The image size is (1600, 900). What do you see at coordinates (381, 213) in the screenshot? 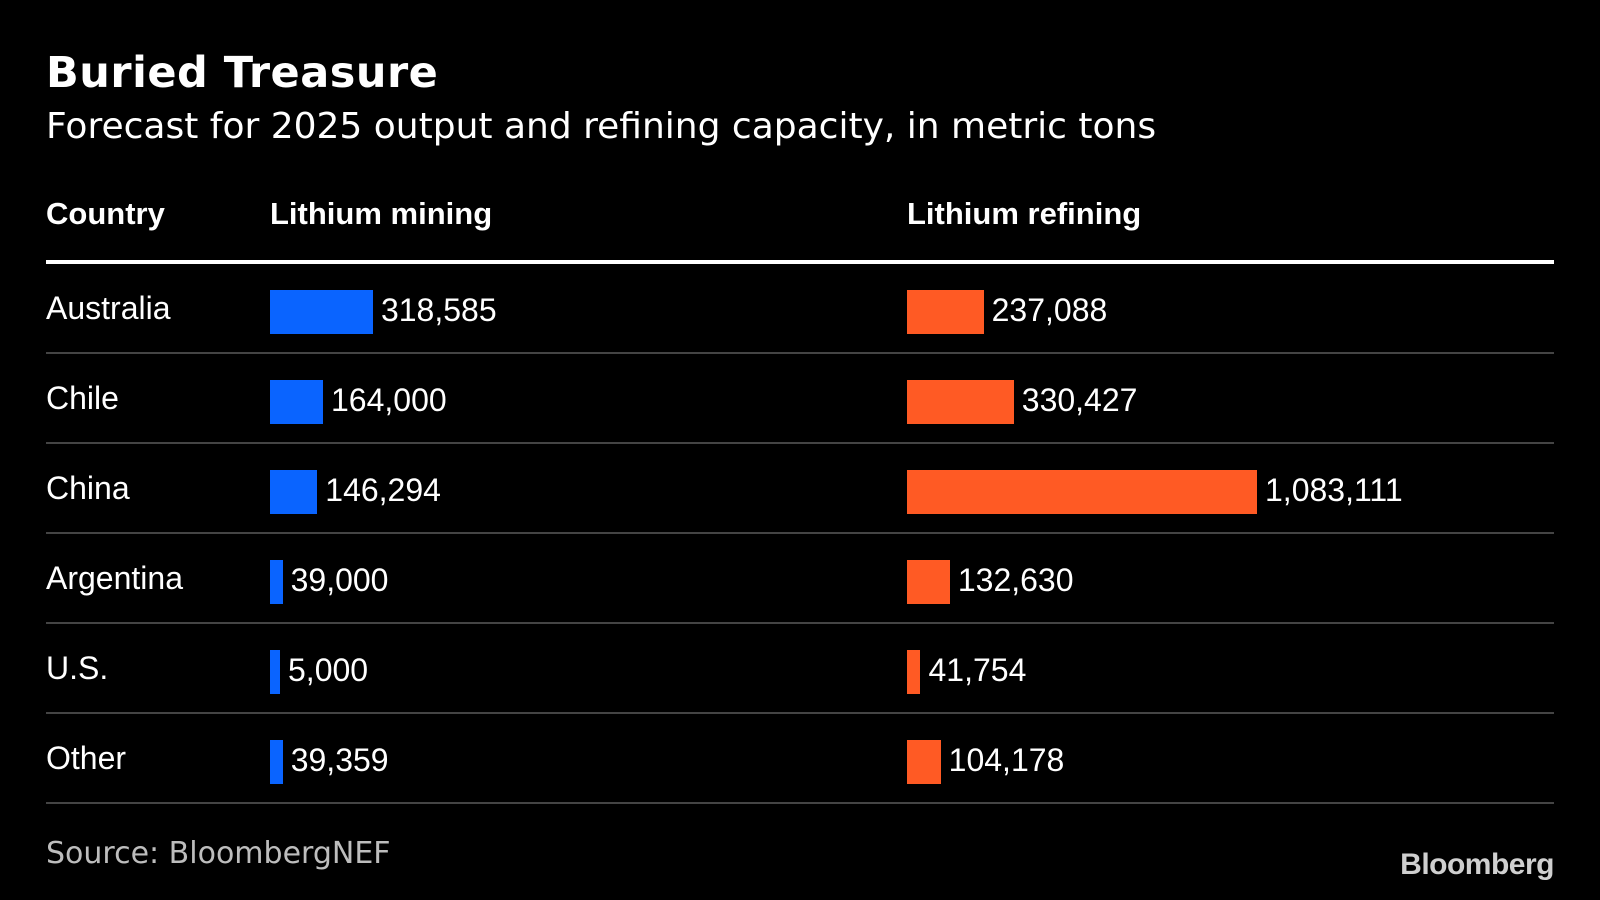
I see `column-header-mining: Lithium mining` at bounding box center [381, 213].